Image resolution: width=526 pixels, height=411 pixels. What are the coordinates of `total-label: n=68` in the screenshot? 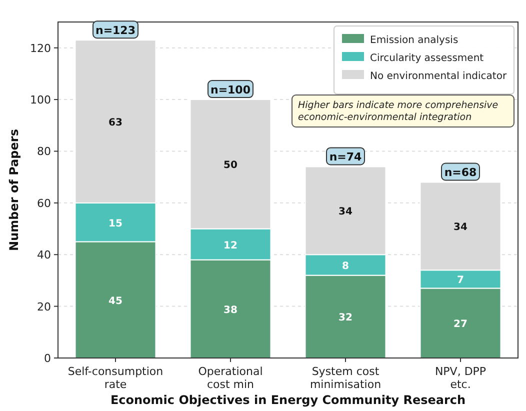 It's located at (460, 173).